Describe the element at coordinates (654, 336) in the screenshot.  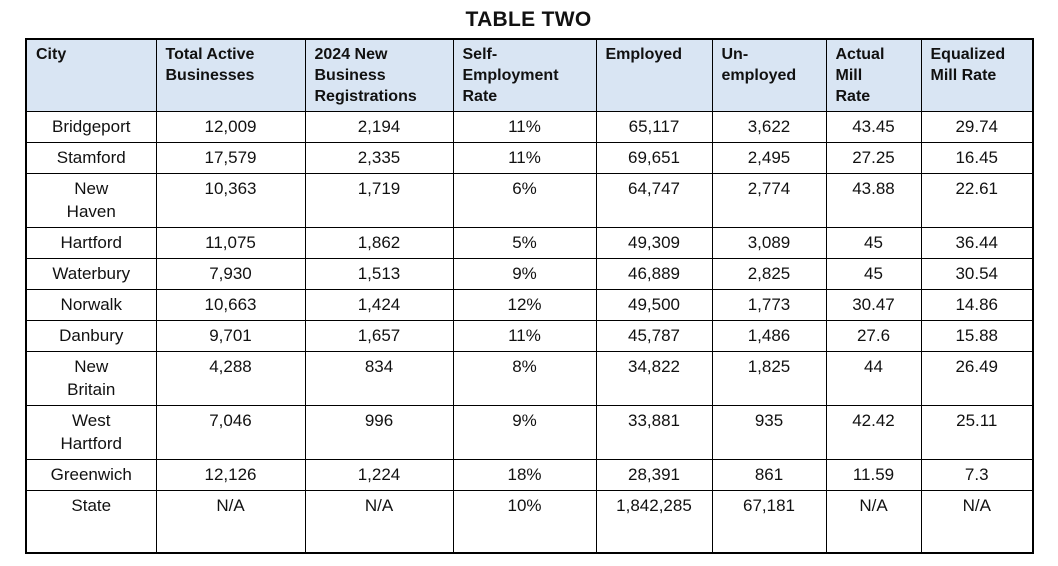
I see `data-cell-employed: 45,787` at that location.